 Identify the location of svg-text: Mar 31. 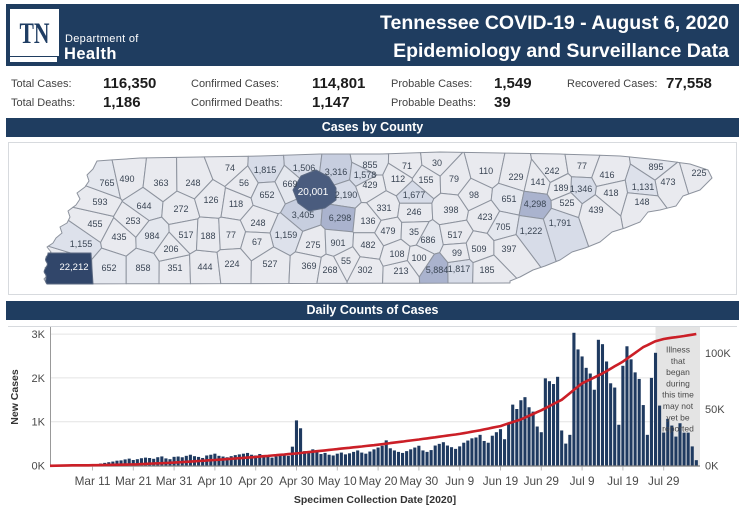
(174, 481).